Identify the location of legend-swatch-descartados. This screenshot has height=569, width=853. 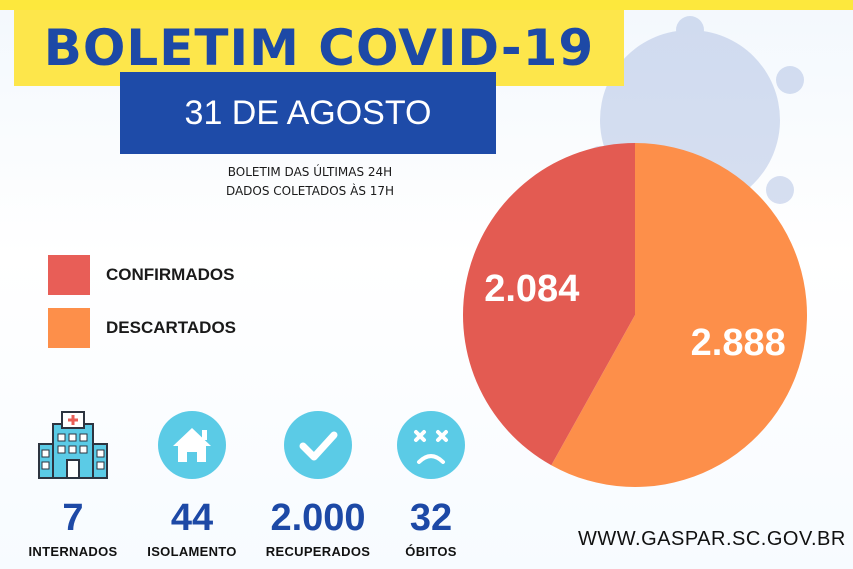
(69, 328).